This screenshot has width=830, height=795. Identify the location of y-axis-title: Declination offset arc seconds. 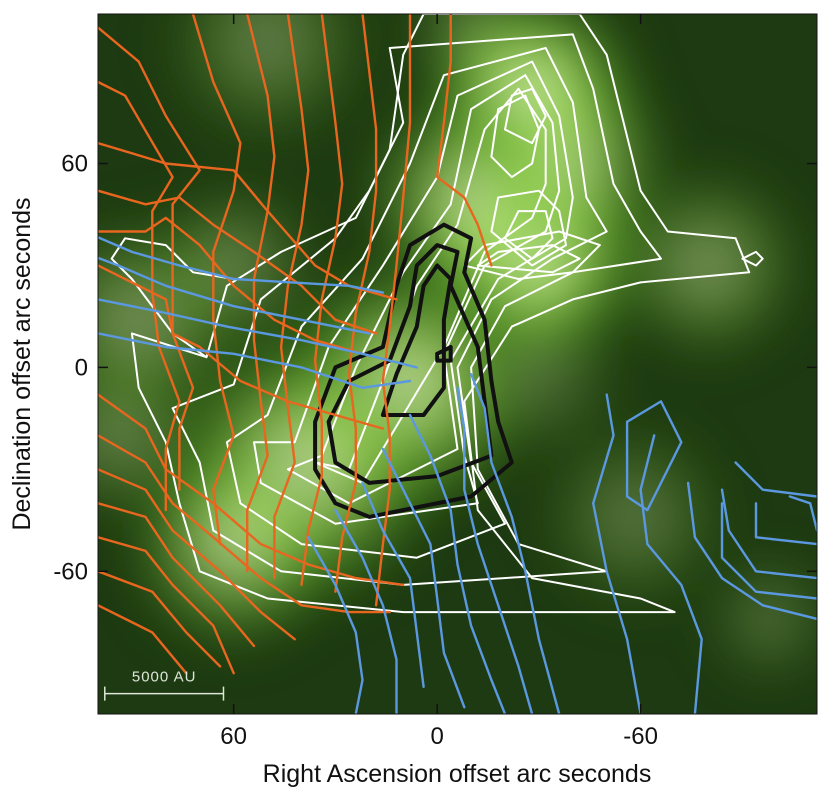
(22, 363).